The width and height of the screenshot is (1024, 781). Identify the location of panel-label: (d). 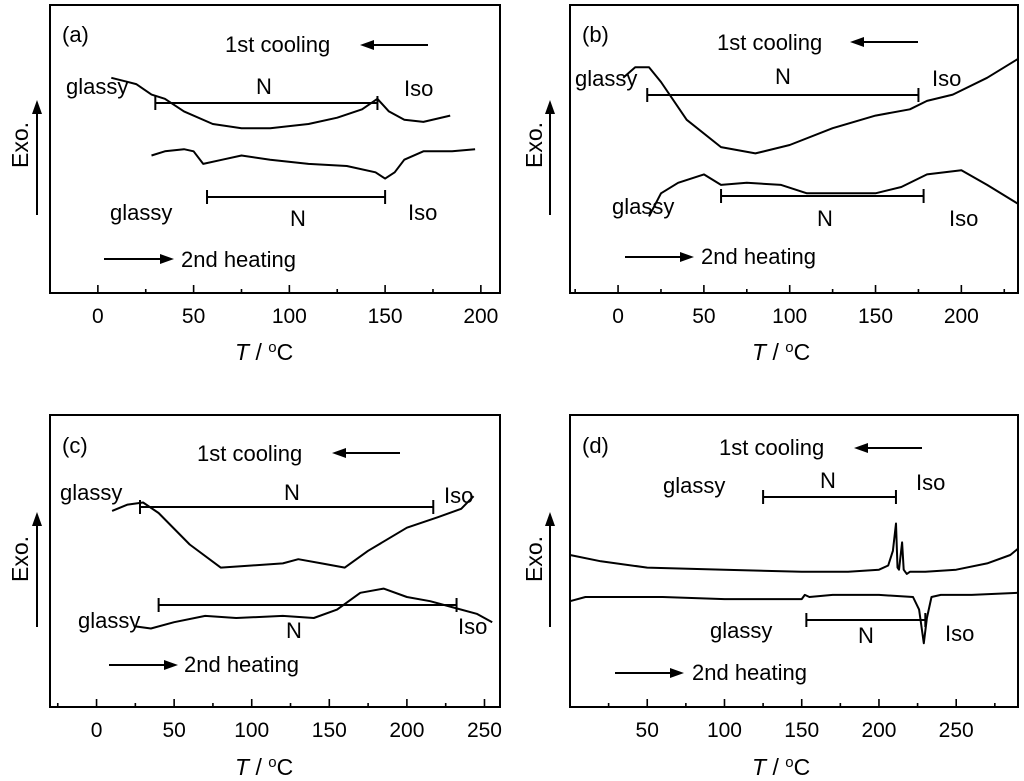
(595, 445).